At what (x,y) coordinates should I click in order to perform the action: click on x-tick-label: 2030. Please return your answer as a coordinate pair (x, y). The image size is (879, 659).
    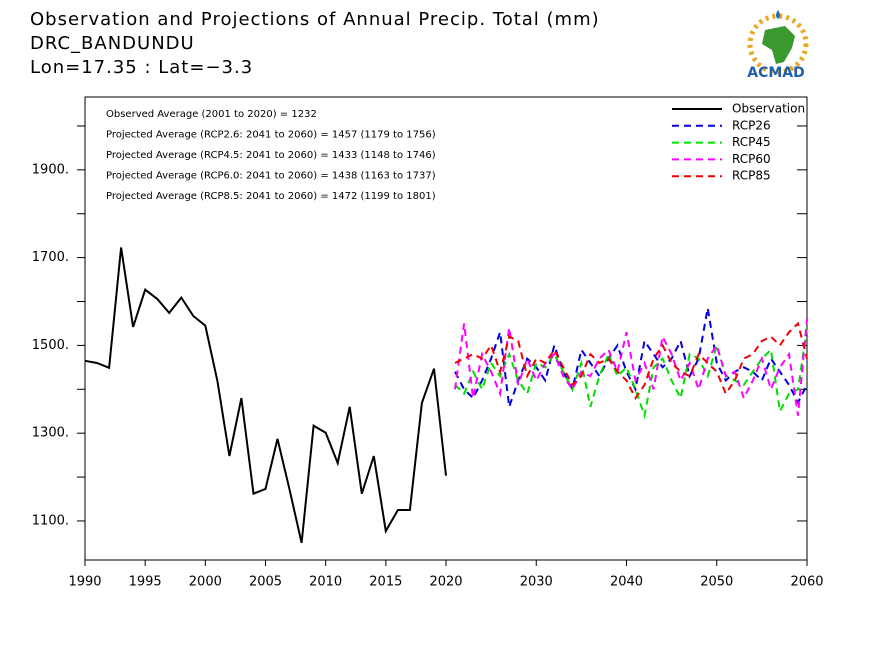
    Looking at the image, I should click on (536, 582).